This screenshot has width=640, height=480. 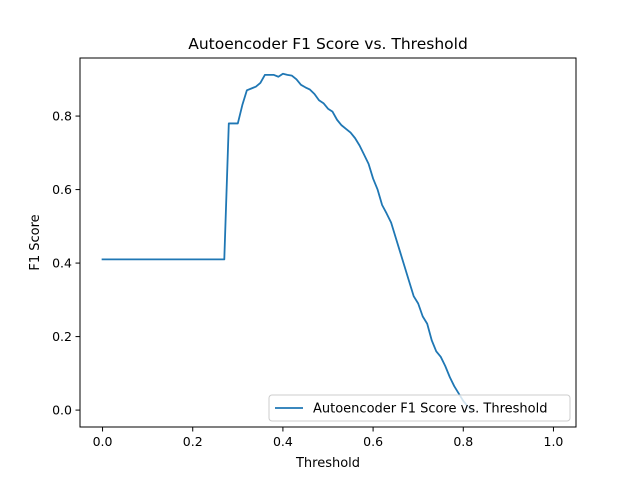 What do you see at coordinates (283, 441) in the screenshot?
I see `x-tick-label: 0.4` at bounding box center [283, 441].